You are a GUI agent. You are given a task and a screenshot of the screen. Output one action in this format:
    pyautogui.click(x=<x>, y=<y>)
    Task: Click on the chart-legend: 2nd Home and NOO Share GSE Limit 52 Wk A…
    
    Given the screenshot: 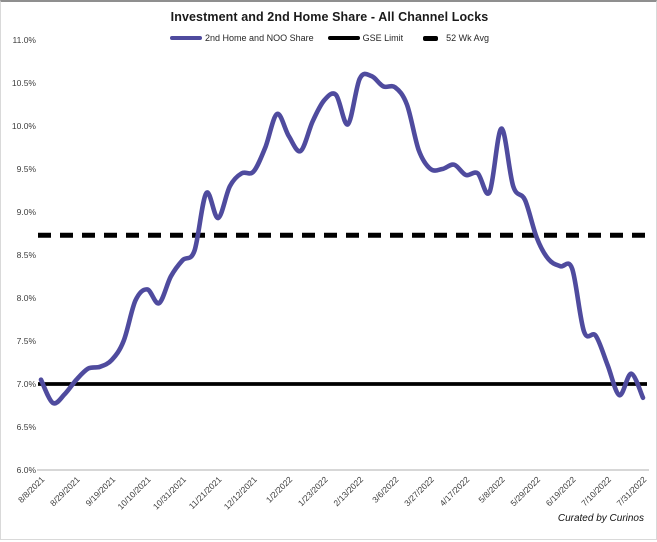 What is the action you would take?
    pyautogui.click(x=329, y=38)
    